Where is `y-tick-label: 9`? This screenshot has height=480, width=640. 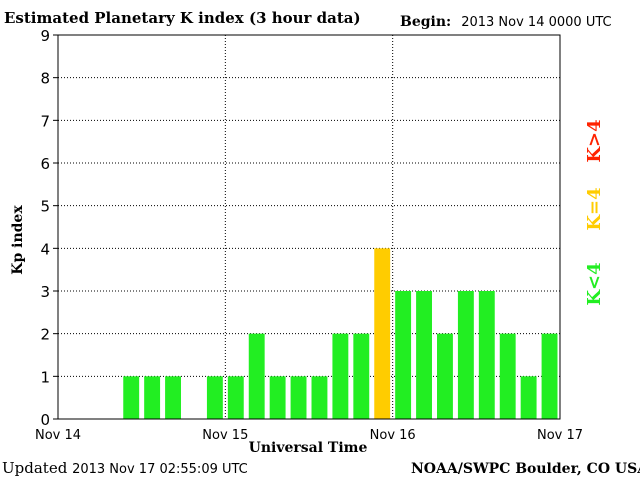
y-tick-label: 9 is located at coordinates (45, 36).